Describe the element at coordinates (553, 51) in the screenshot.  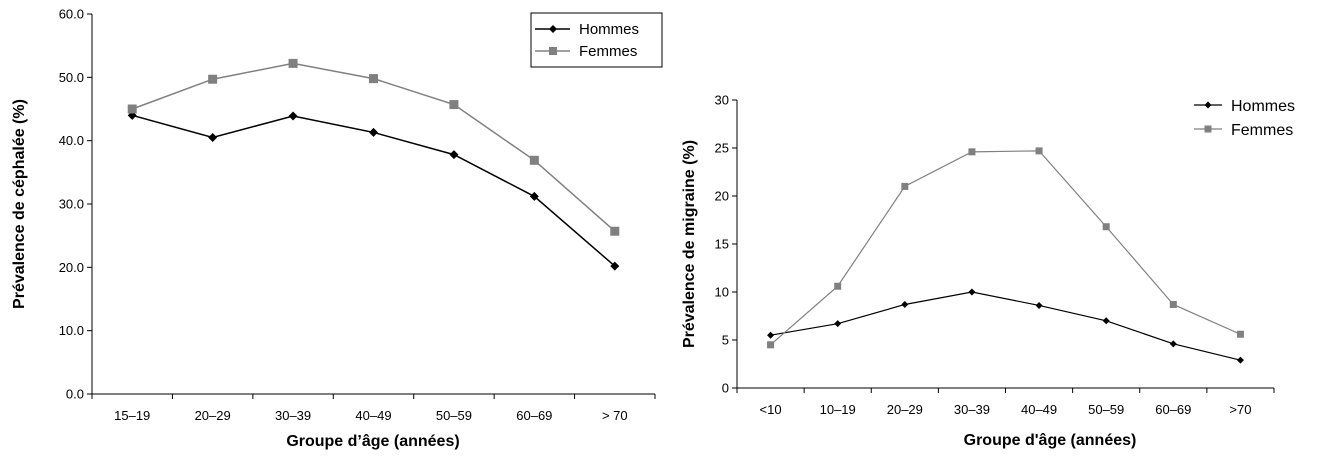
I see `chart1-legend-marker-femmes` at that location.